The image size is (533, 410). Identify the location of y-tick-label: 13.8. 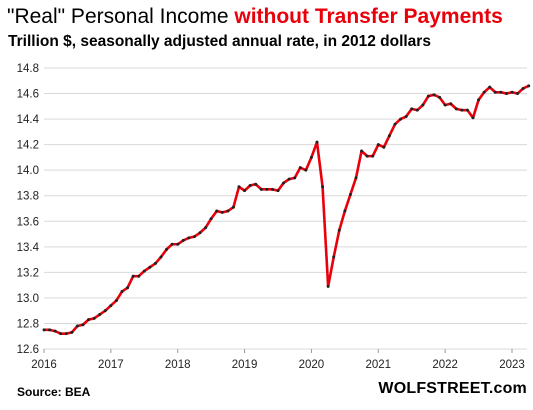
(28, 197).